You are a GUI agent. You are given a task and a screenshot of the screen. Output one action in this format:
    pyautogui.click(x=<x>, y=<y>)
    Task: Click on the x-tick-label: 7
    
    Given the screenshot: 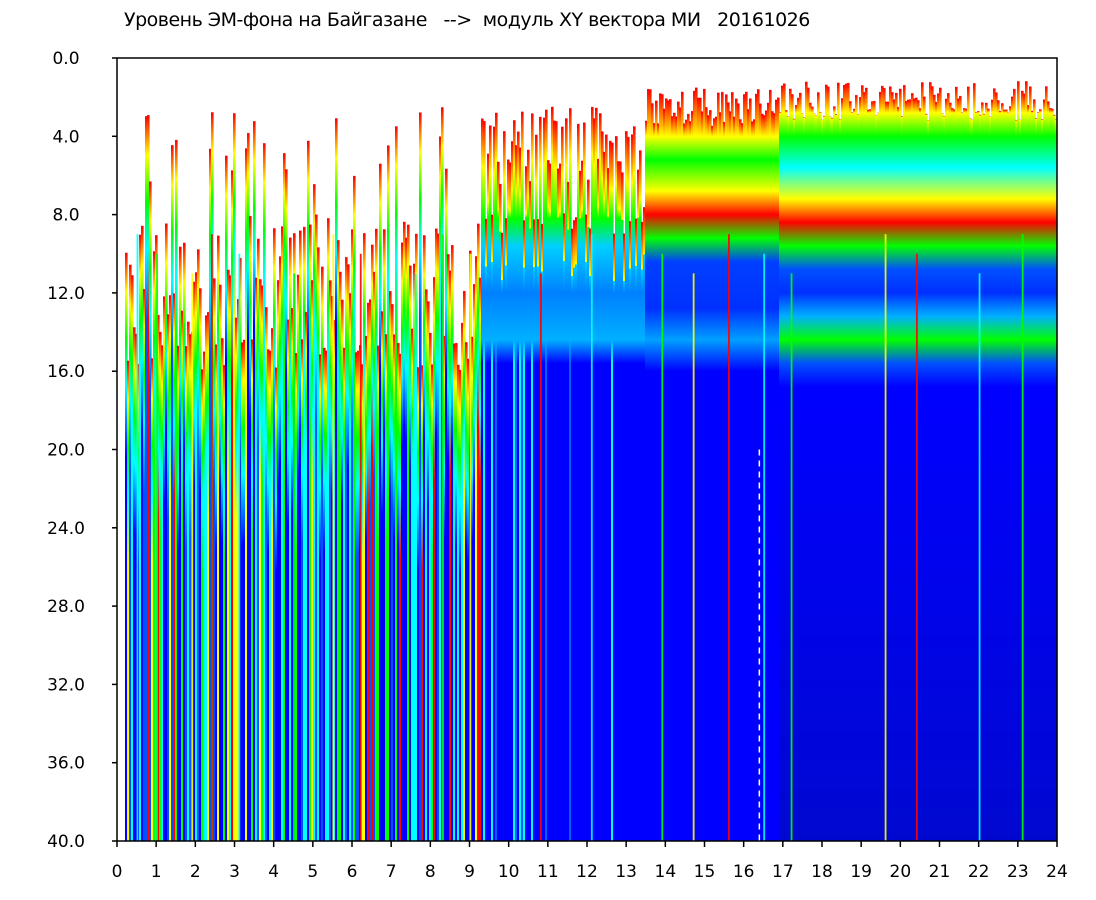 What is the action you would take?
    pyautogui.click(x=391, y=872)
    